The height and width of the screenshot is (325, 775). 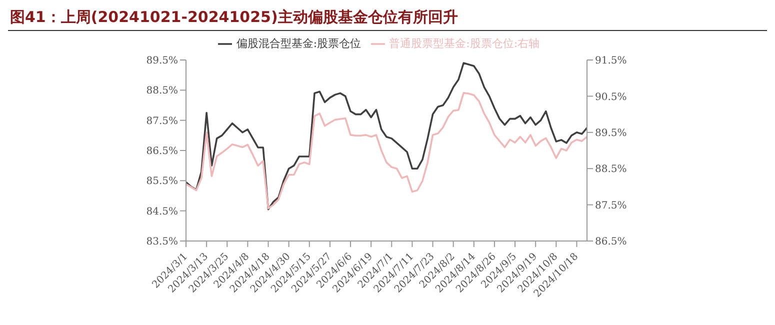 What do you see at coordinates (611, 170) in the screenshot?
I see `y2-tick-label: 88.5%` at bounding box center [611, 170].